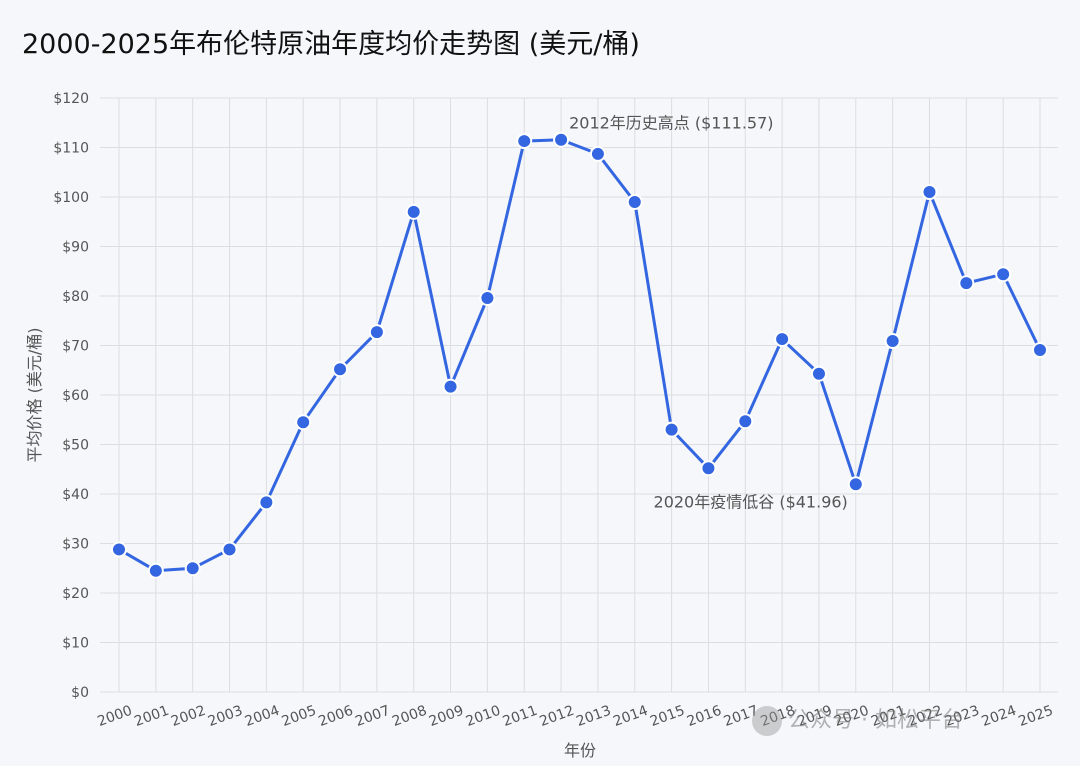 The width and height of the screenshot is (1080, 766). I want to click on x-tick-label: 2016, so click(704, 716).